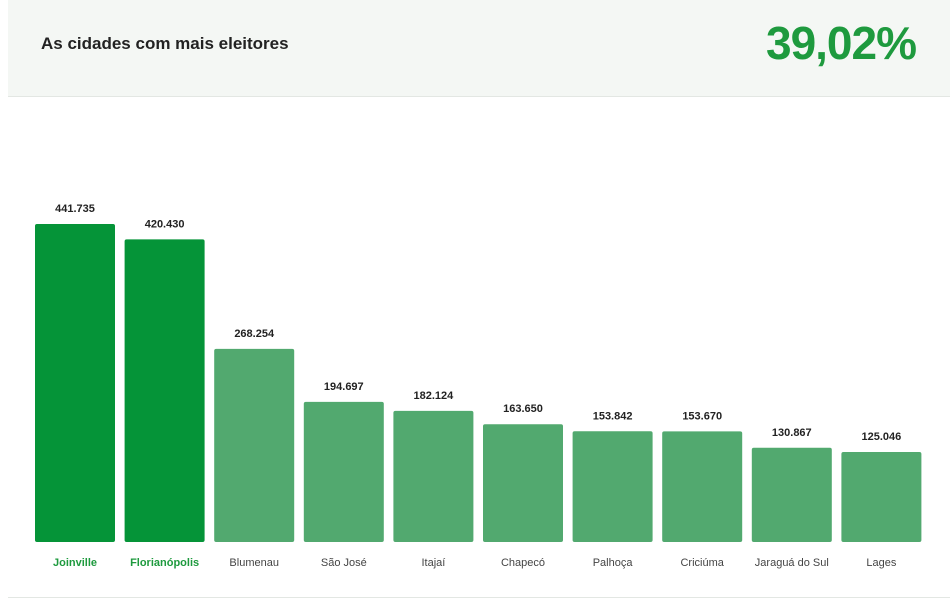 The image size is (950, 600). What do you see at coordinates (523, 409) in the screenshot?
I see `bar-value-label-5: 163.650` at bounding box center [523, 409].